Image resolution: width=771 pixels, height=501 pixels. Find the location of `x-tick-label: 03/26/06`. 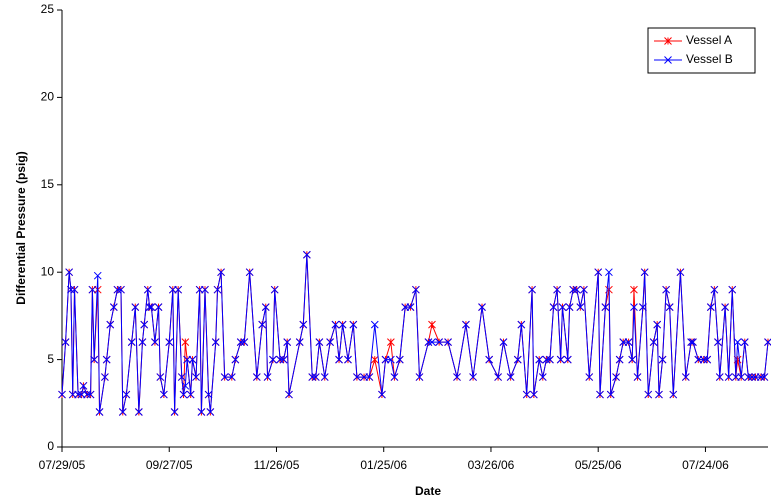

x-tick-label: 03/26/06 is located at coordinates (491, 465).